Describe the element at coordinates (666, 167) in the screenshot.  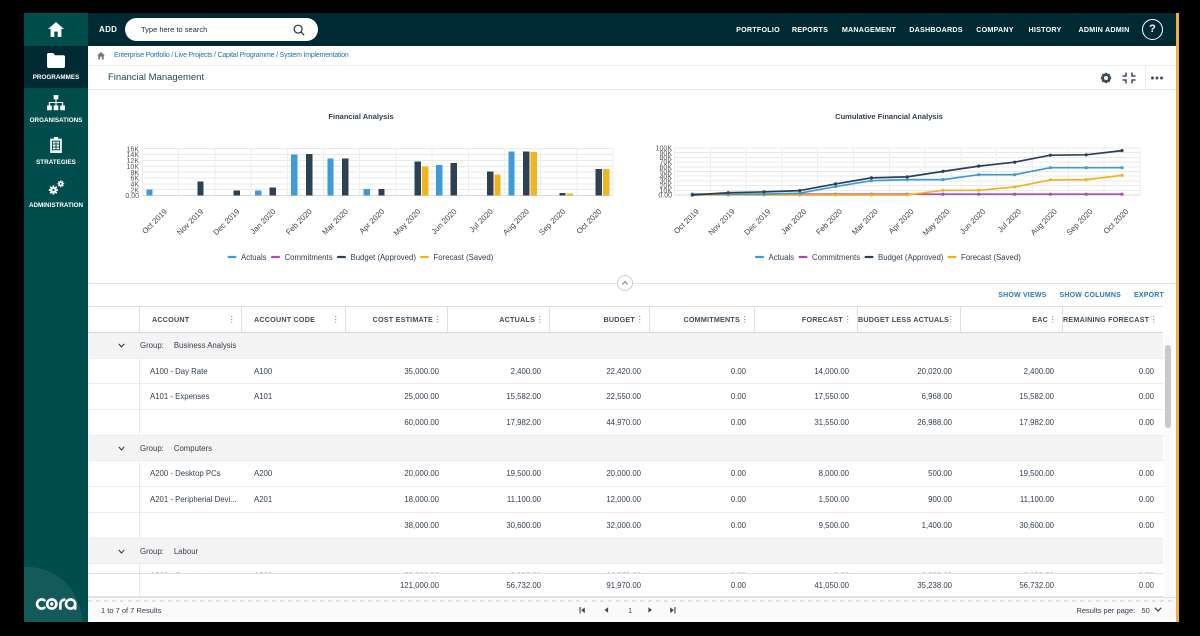
I see `svg-text: 60K` at that location.